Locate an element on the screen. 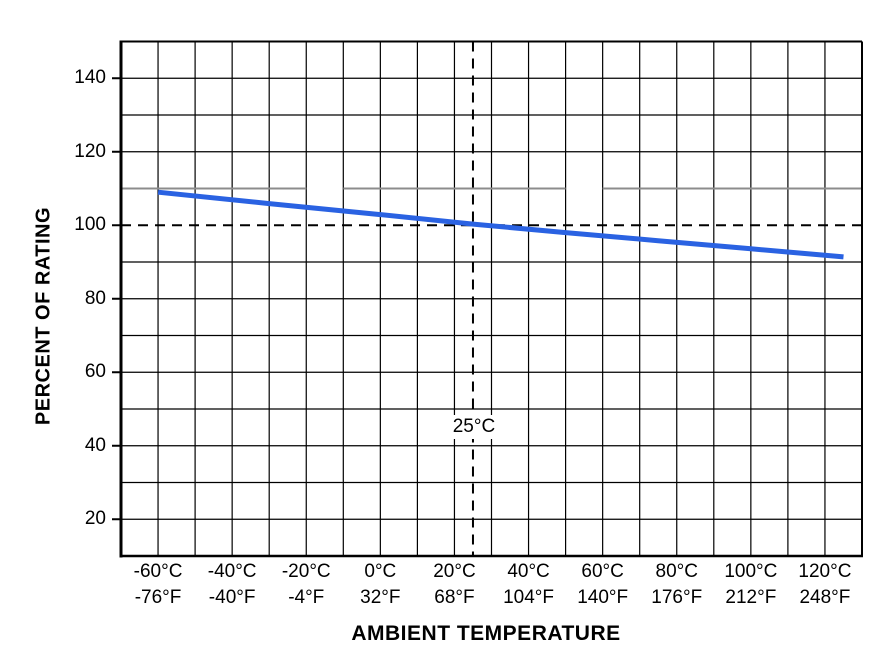  x-tick-label: 80°C 176°F is located at coordinates (676, 585).